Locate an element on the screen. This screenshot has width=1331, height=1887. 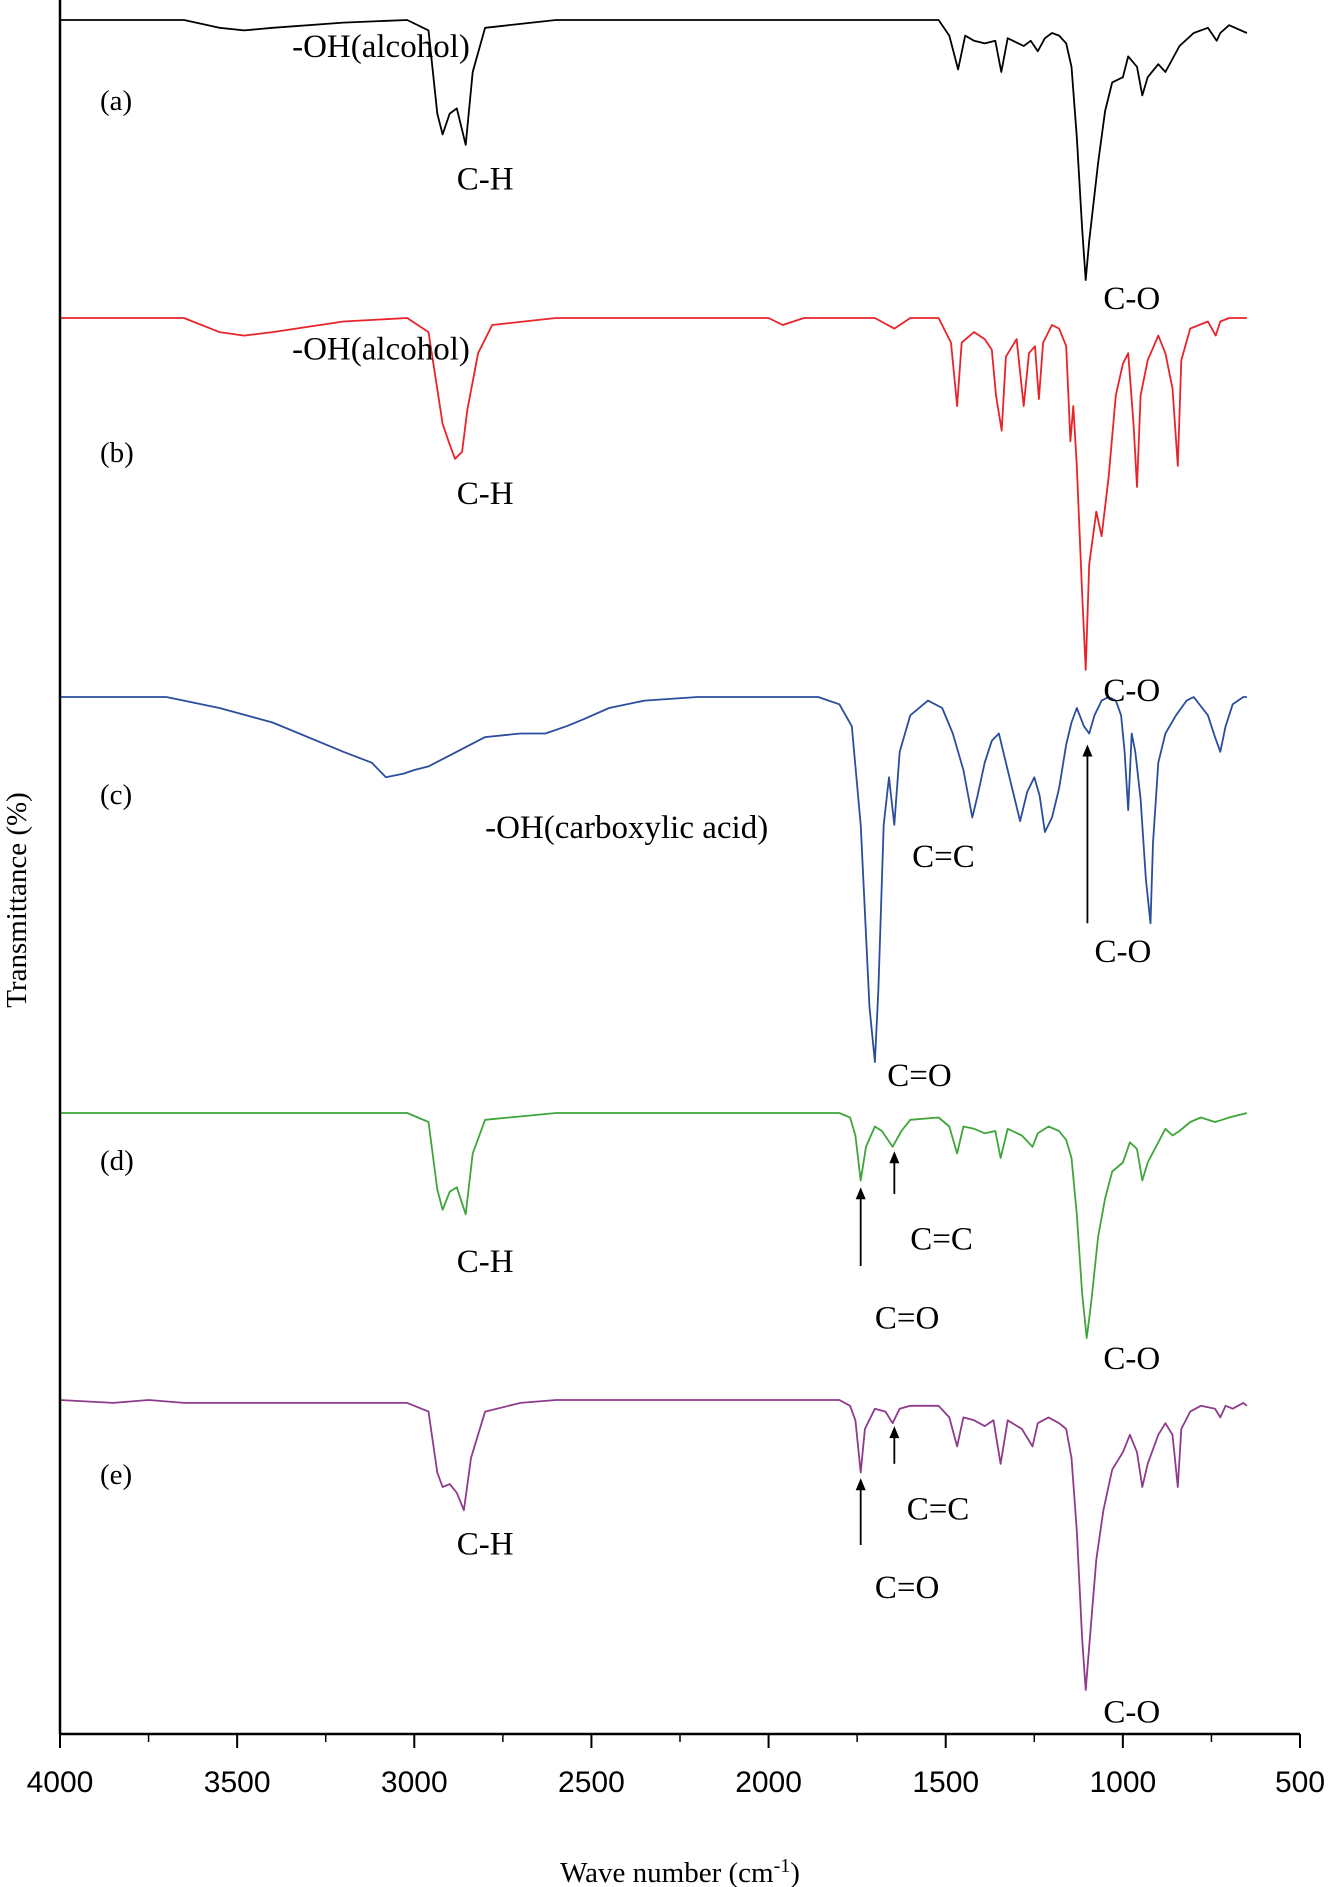
x-tick-label-3000: 3000 is located at coordinates (414, 1782).